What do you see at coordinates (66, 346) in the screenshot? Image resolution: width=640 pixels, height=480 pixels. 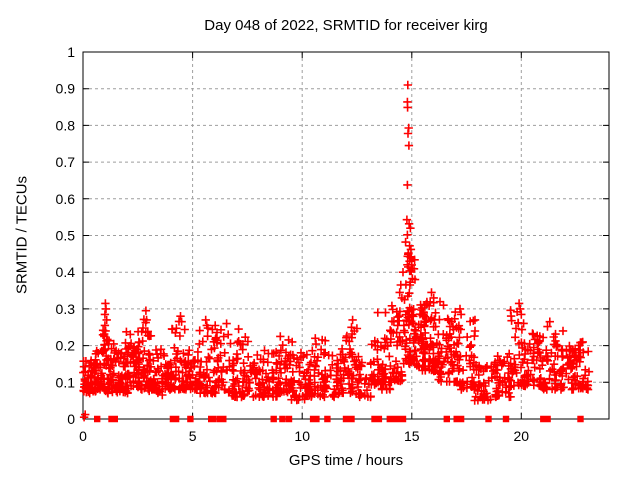 I see `y-tick-label: 0.2` at bounding box center [66, 346].